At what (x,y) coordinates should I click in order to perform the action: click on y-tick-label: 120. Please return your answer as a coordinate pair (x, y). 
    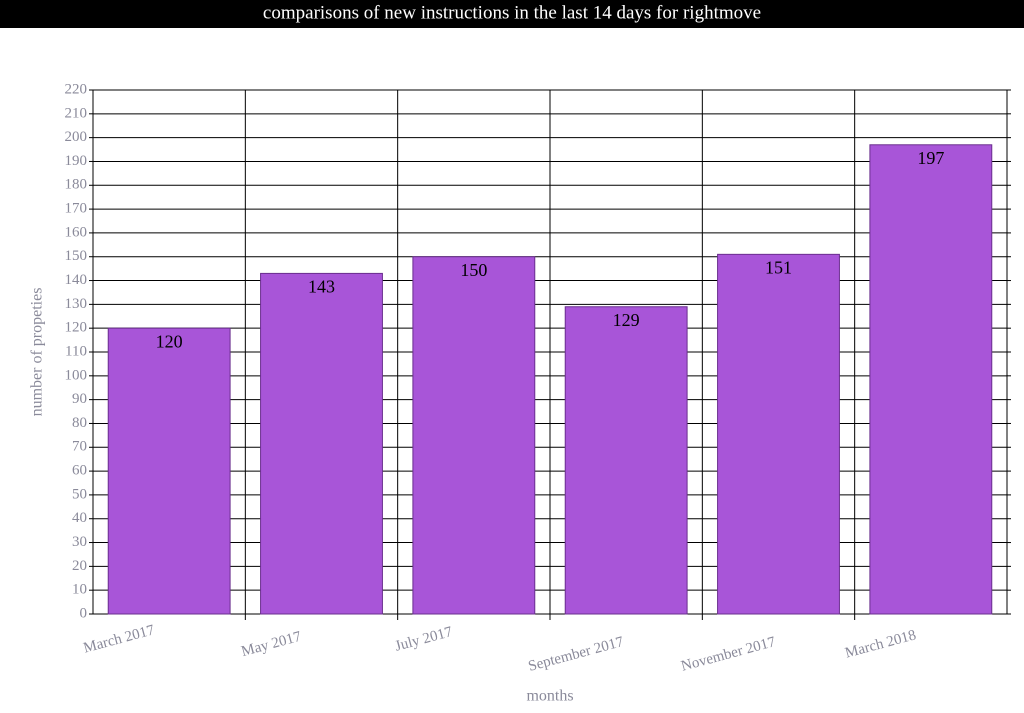
    Looking at the image, I should click on (76, 328).